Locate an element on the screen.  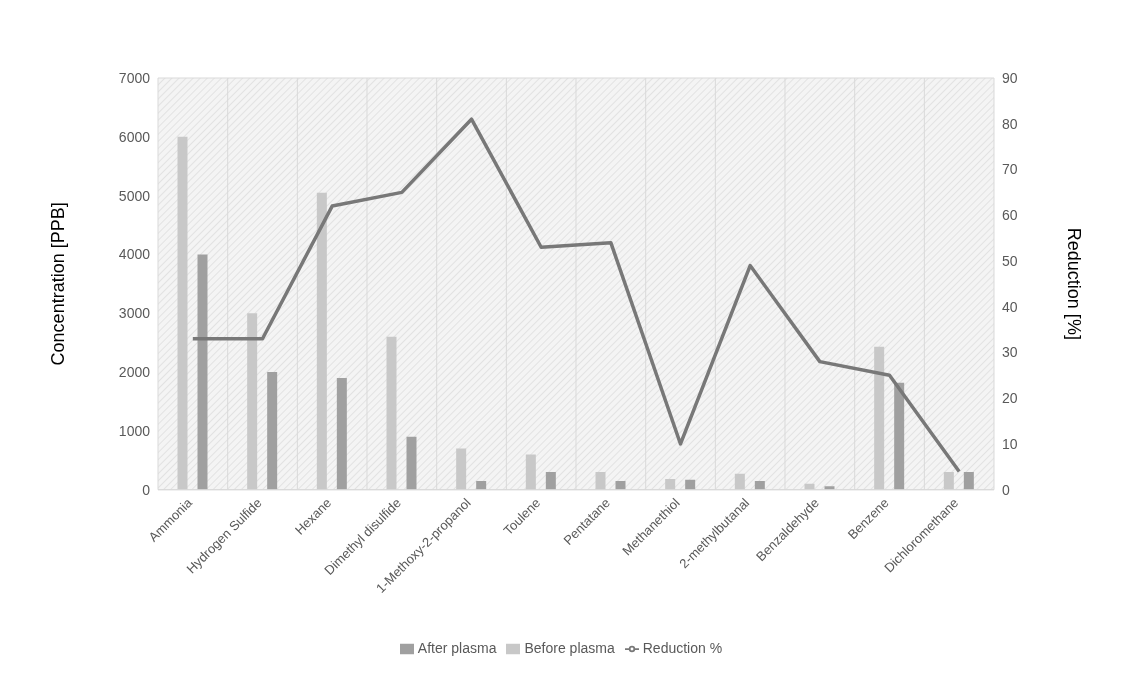
y-tick-label: 7000 is located at coordinates (134, 77).